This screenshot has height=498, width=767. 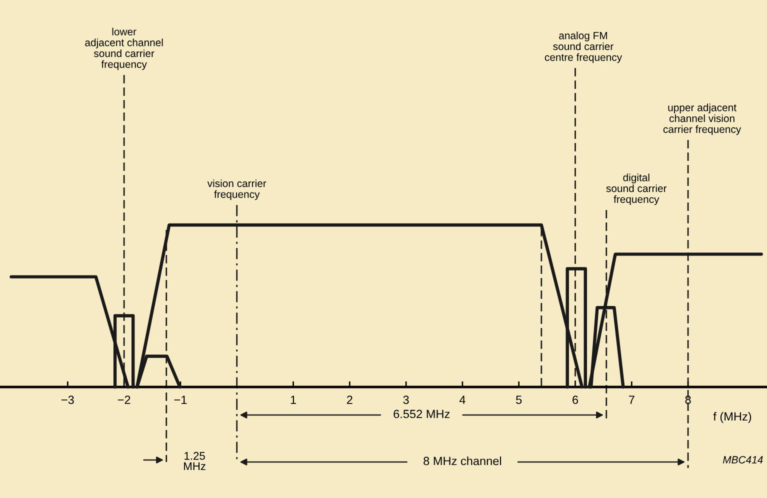 What do you see at coordinates (463, 461) in the screenshot?
I see `text: 8 MHz channel` at bounding box center [463, 461].